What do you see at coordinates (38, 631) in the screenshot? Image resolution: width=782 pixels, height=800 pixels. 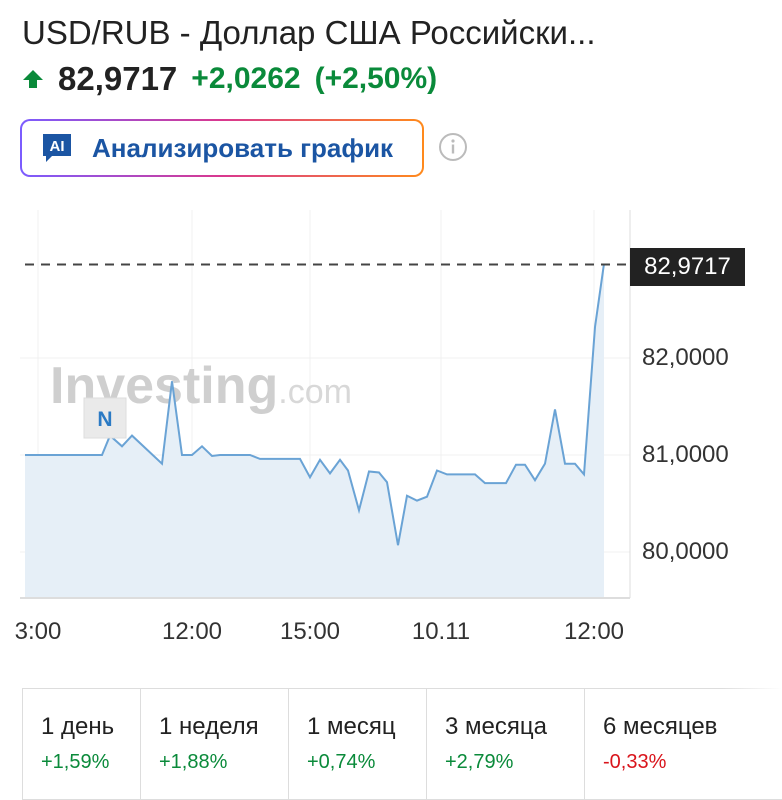 I see `x-tick-label: 3:00` at bounding box center [38, 631].